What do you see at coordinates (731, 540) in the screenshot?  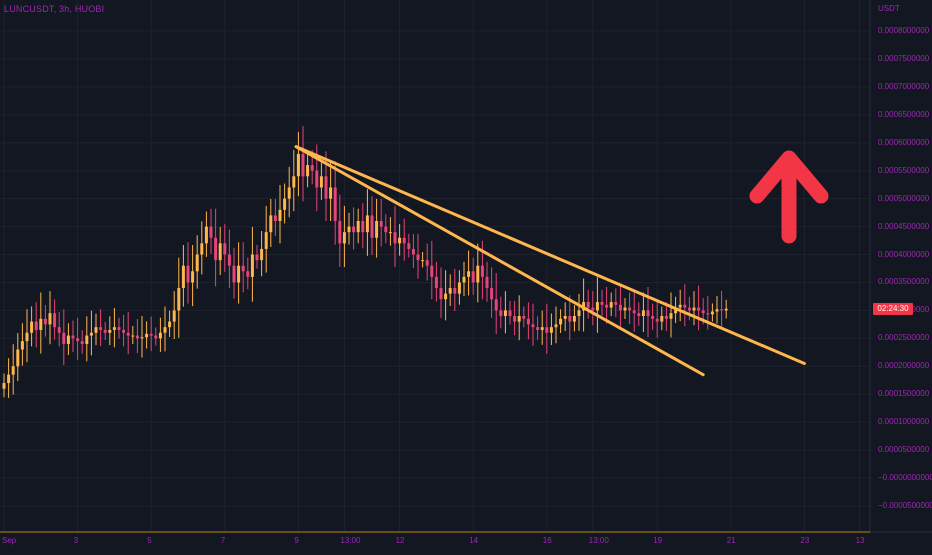 I see `time-tick-label: 21` at bounding box center [731, 540].